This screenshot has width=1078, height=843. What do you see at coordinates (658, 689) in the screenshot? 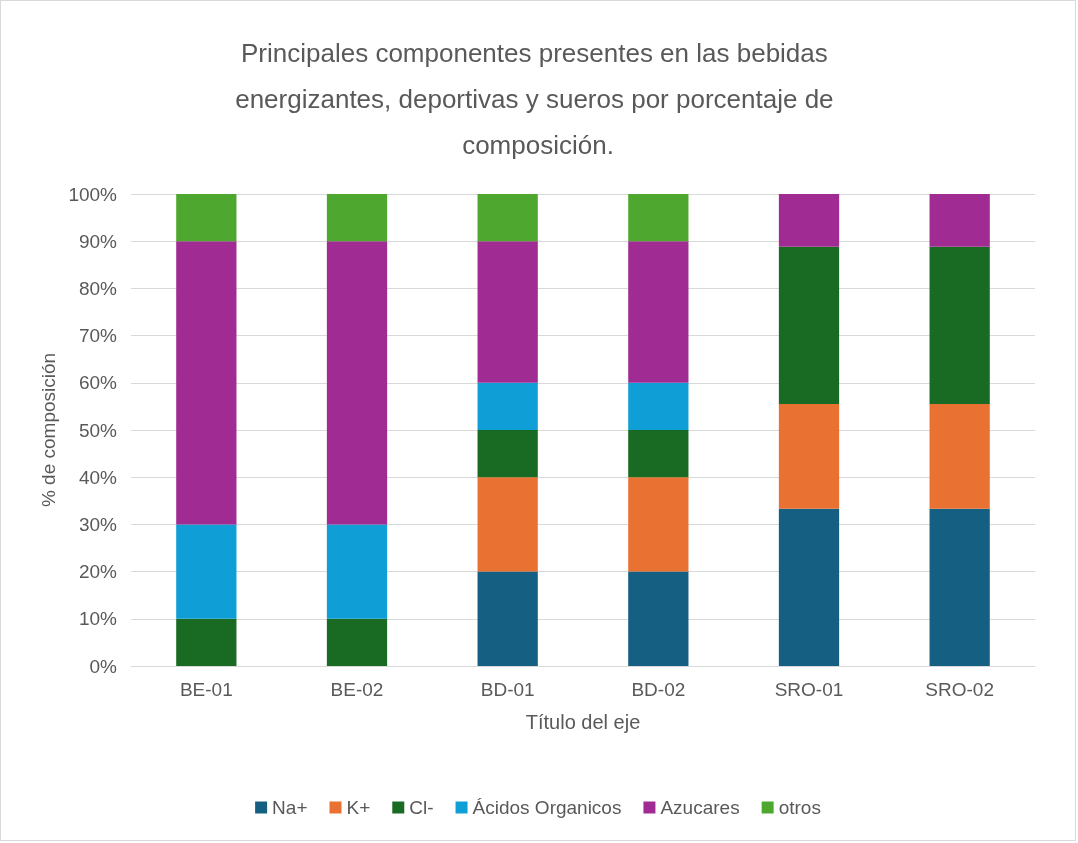
I see `x-tick-label: BD-02` at bounding box center [658, 689].